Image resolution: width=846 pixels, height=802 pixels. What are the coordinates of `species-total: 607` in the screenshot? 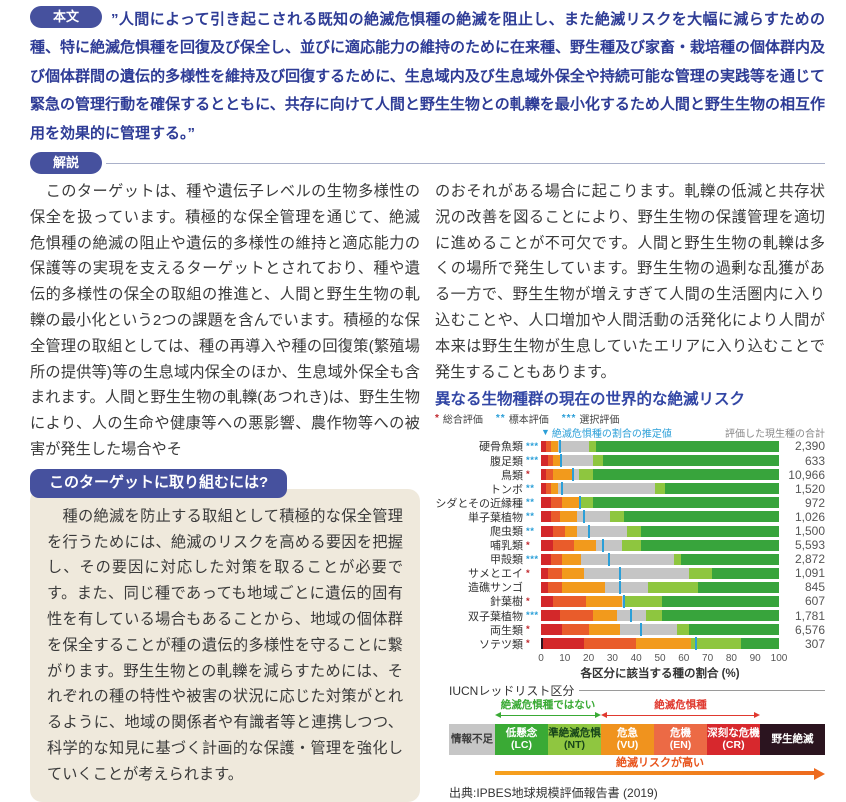 It's located at (814, 601).